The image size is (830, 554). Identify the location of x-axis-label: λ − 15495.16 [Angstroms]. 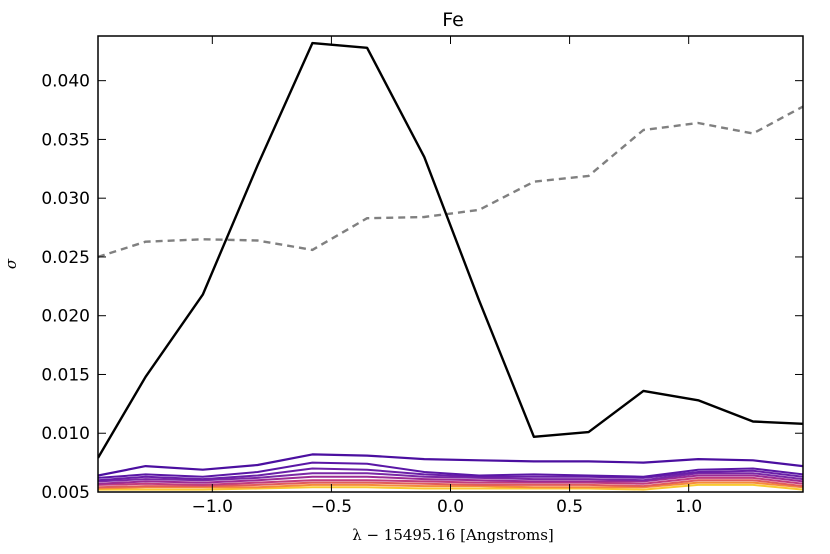
(453, 535).